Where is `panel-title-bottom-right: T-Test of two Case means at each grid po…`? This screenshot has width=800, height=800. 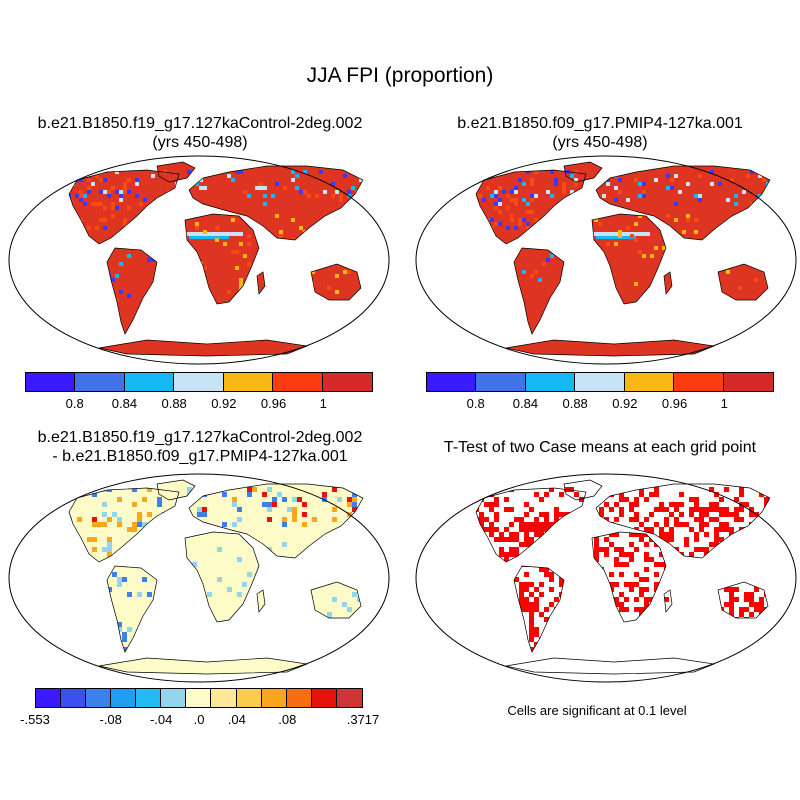 panel-title-bottom-right: T-Test of two Case means at each grid po… is located at coordinates (600, 447).